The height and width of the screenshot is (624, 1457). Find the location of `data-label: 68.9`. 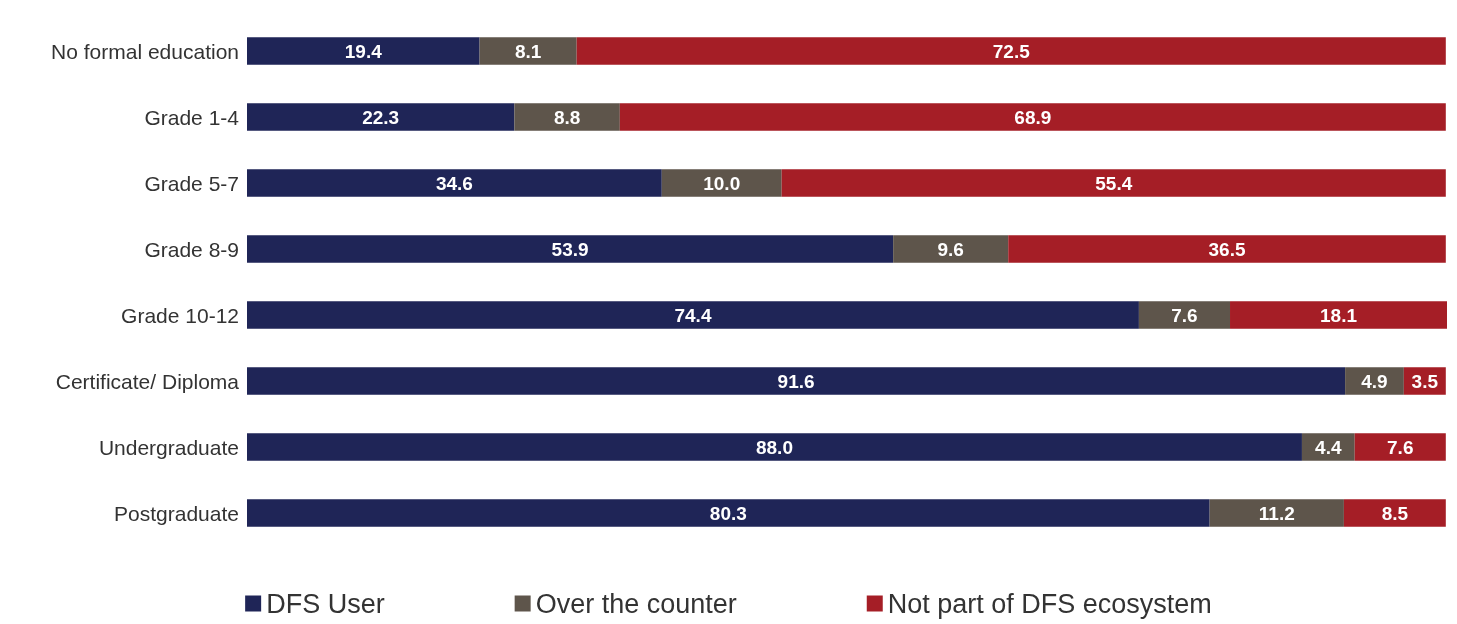

data-label: 68.9 is located at coordinates (1033, 117).